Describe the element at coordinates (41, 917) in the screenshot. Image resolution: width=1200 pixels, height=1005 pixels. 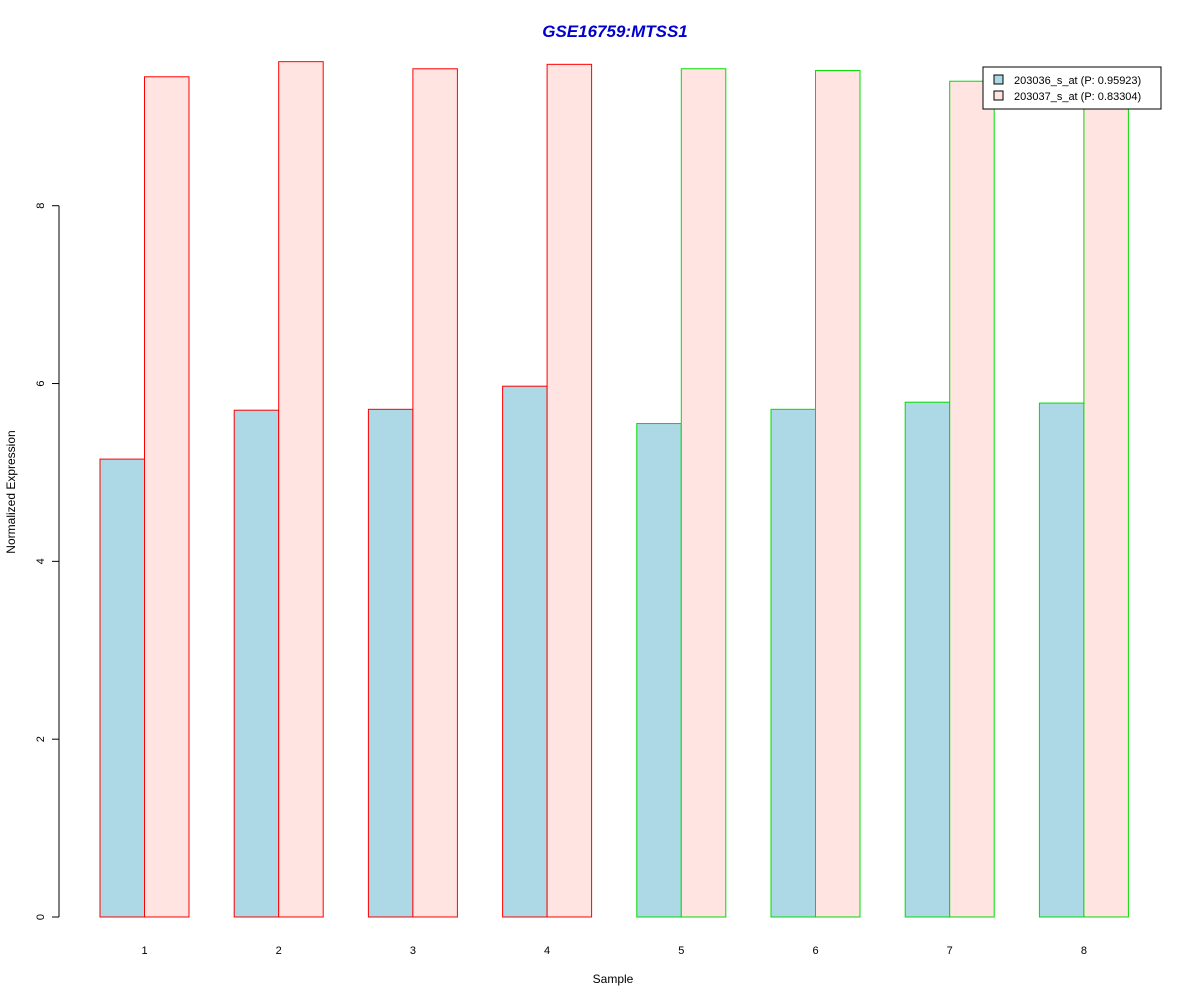
I see `y-tick-label: 0` at that location.